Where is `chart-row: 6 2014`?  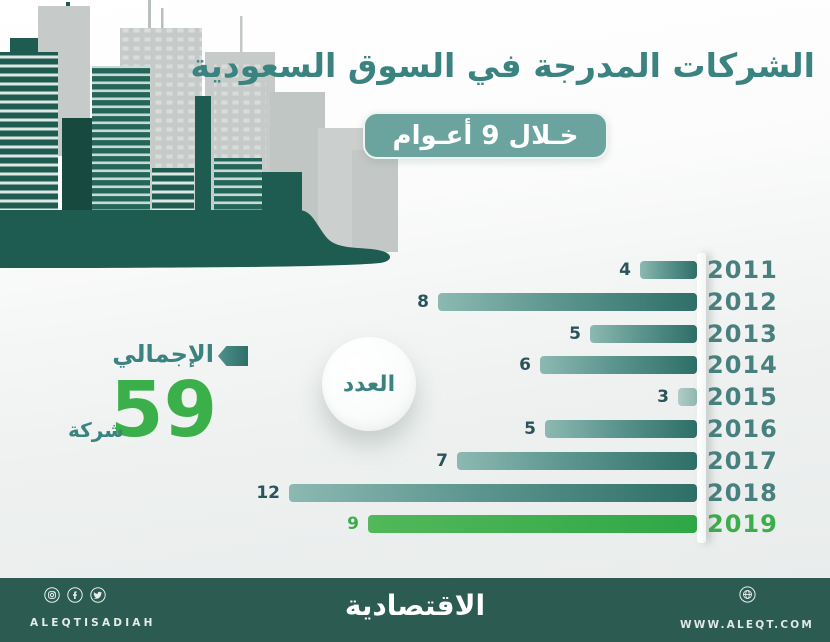 chart-row: 6 2014 is located at coordinates (415, 365).